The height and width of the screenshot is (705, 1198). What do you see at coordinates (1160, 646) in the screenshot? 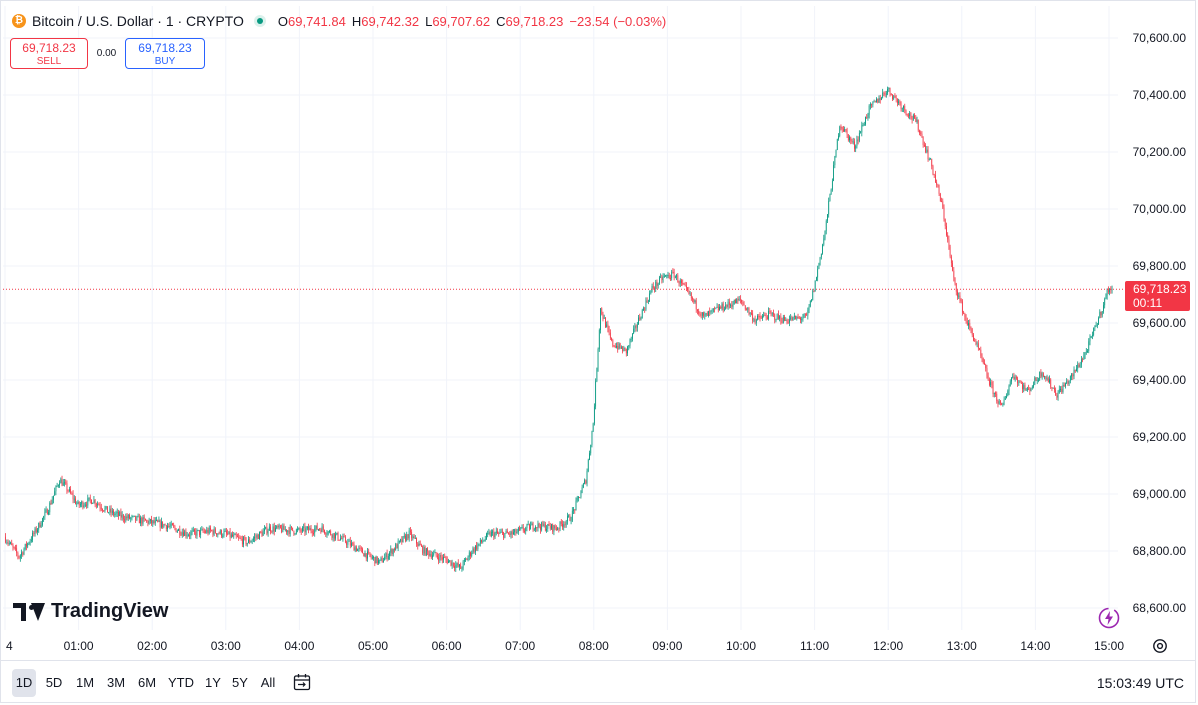
I see `gear-icon` at bounding box center [1160, 646].